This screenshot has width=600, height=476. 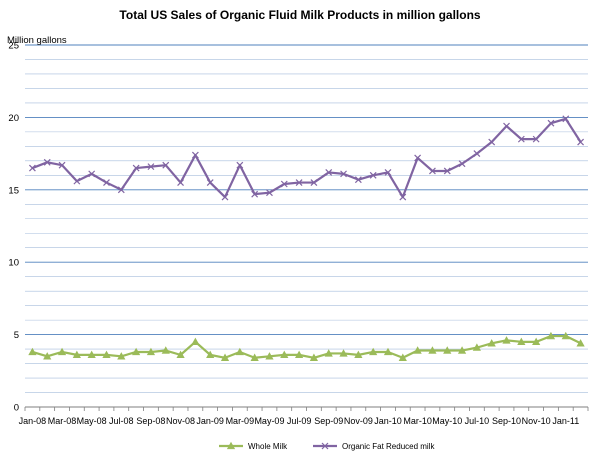 What do you see at coordinates (358, 421) in the screenshot?
I see `x-tick-label: Nov-09` at bounding box center [358, 421].